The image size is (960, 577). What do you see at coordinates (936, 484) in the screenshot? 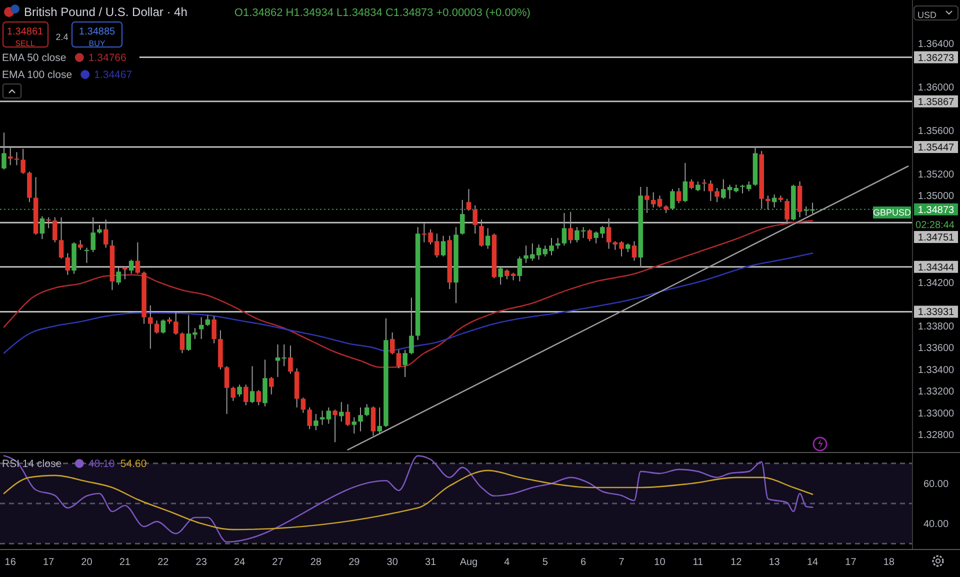
I see `y-tick-label: 60.00` at bounding box center [936, 484].